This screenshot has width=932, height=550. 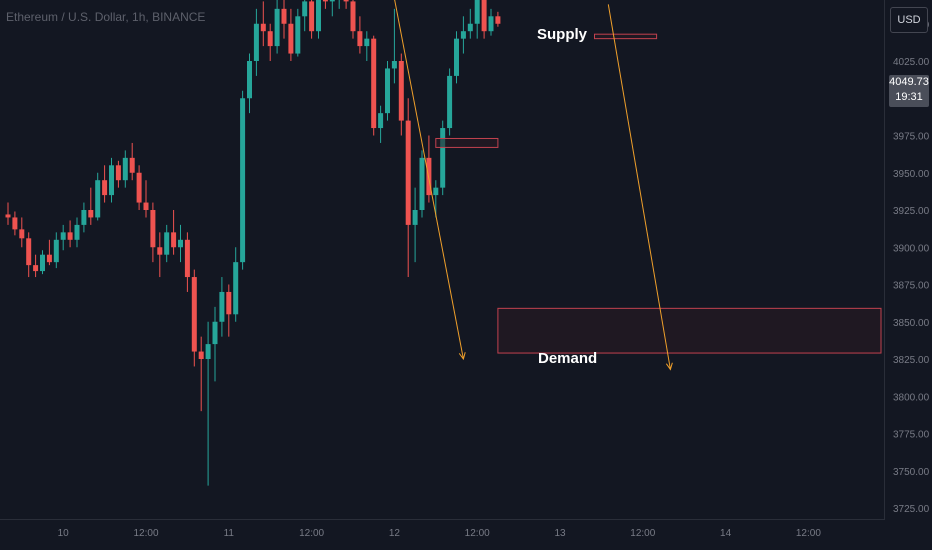 I want to click on price-tick-label: 3800.00, so click(x=911, y=397).